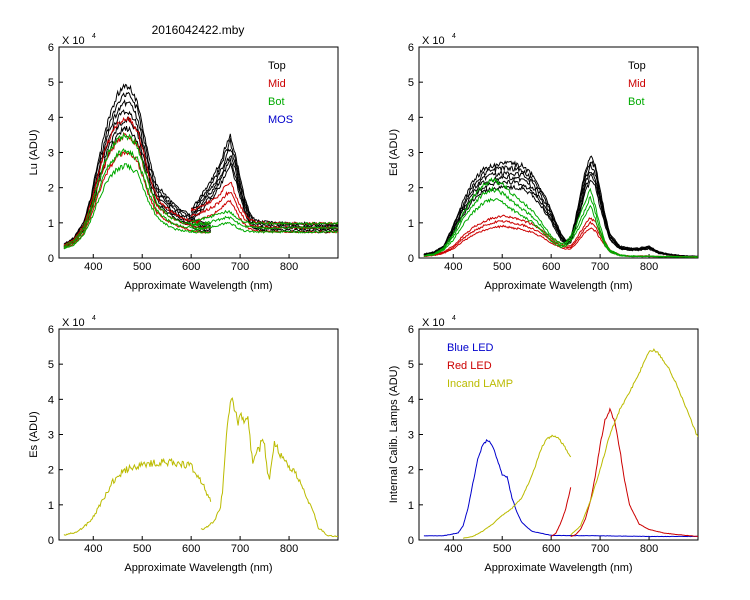  I want to click on y-axis-label: Internal Calib. Lamps (ADU), so click(394, 435).